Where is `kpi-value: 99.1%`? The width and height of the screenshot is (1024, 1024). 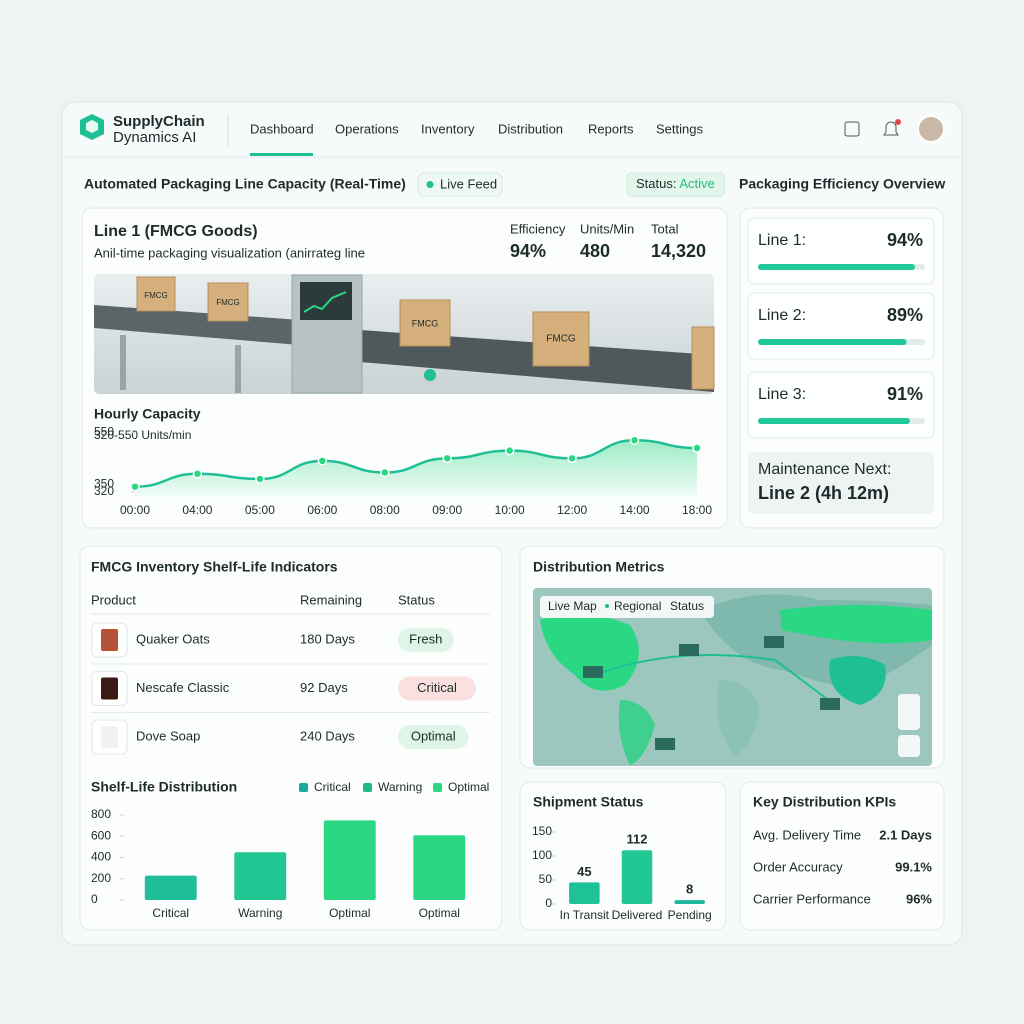 kpi-value: 99.1% is located at coordinates (913, 866).